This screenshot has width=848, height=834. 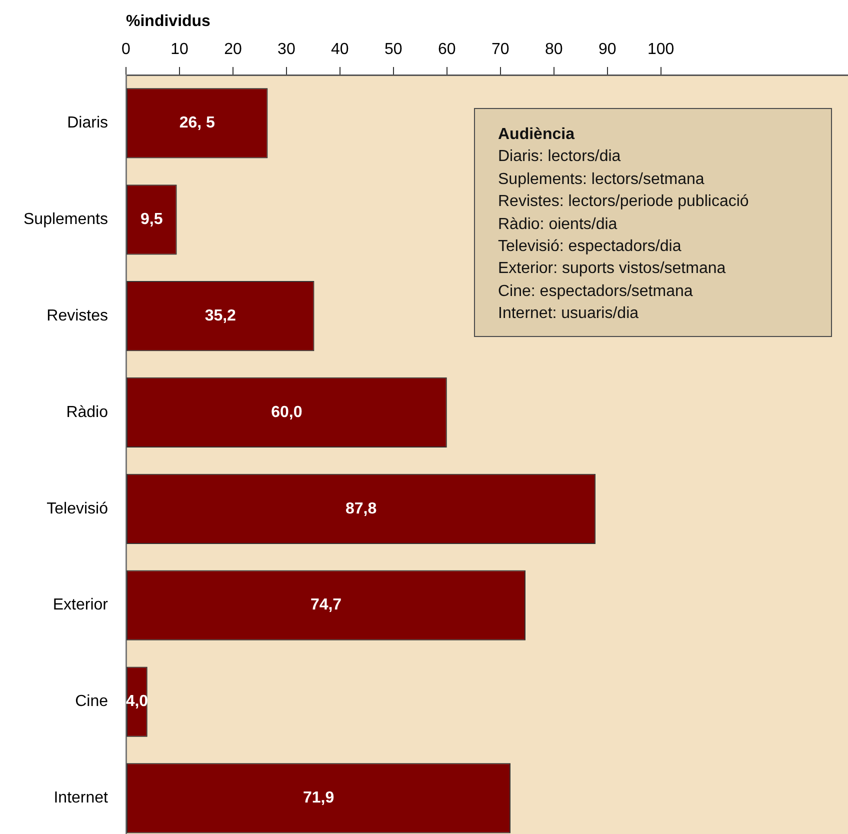 I want to click on y-tick-label: Suplements, so click(x=66, y=219).